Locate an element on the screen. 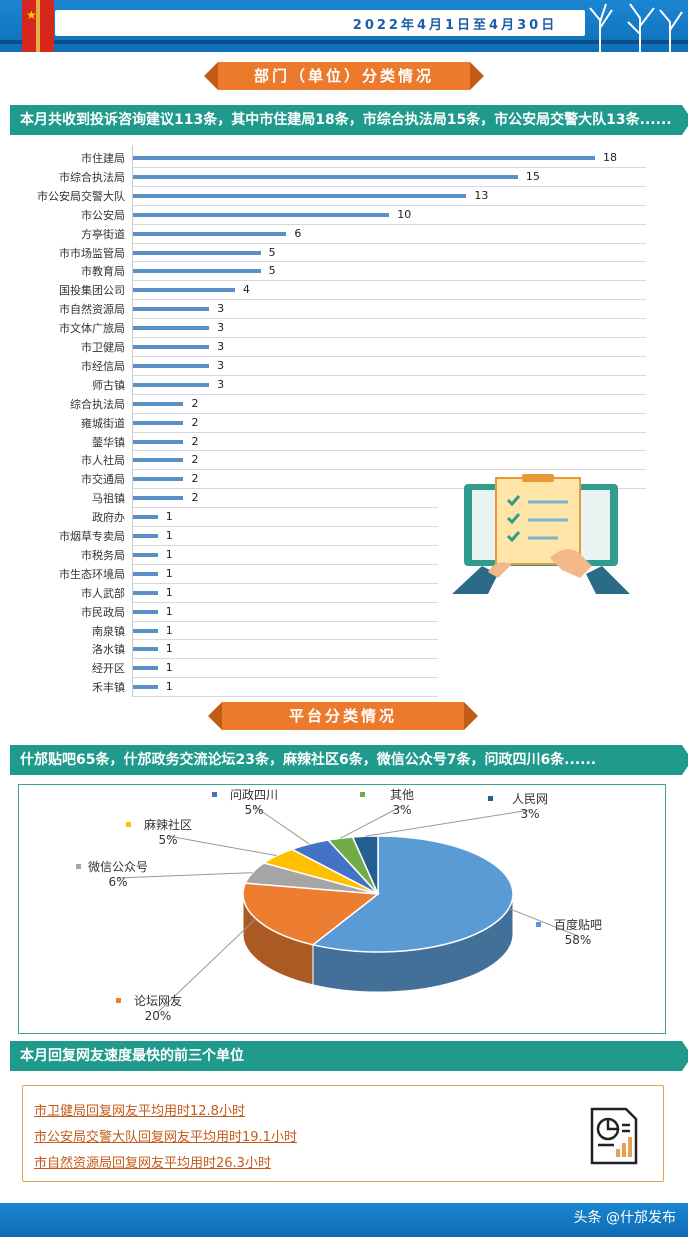 The height and width of the screenshot is (1237, 688). bar-category-label: 市教育局 is located at coordinates (103, 272).